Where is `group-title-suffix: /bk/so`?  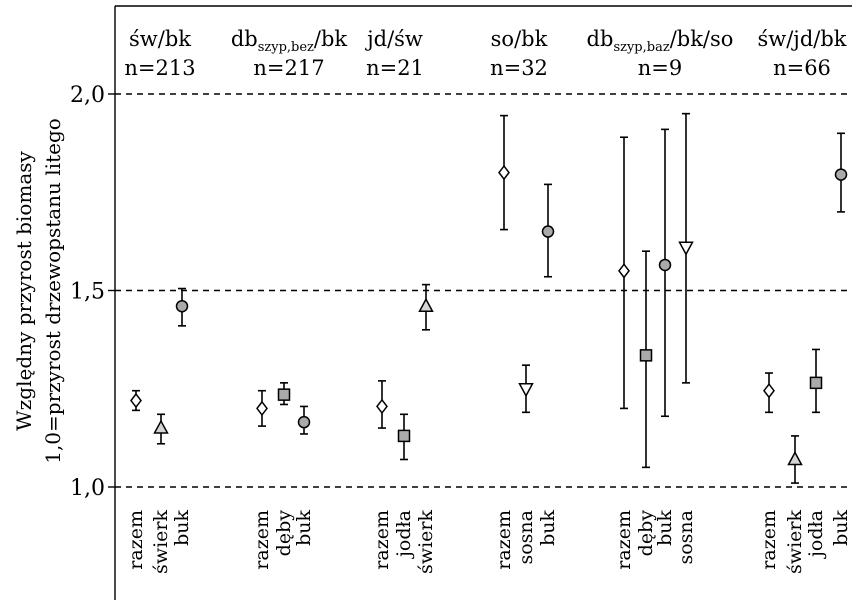
group-title-suffix: /bk/so is located at coordinates (702, 39).